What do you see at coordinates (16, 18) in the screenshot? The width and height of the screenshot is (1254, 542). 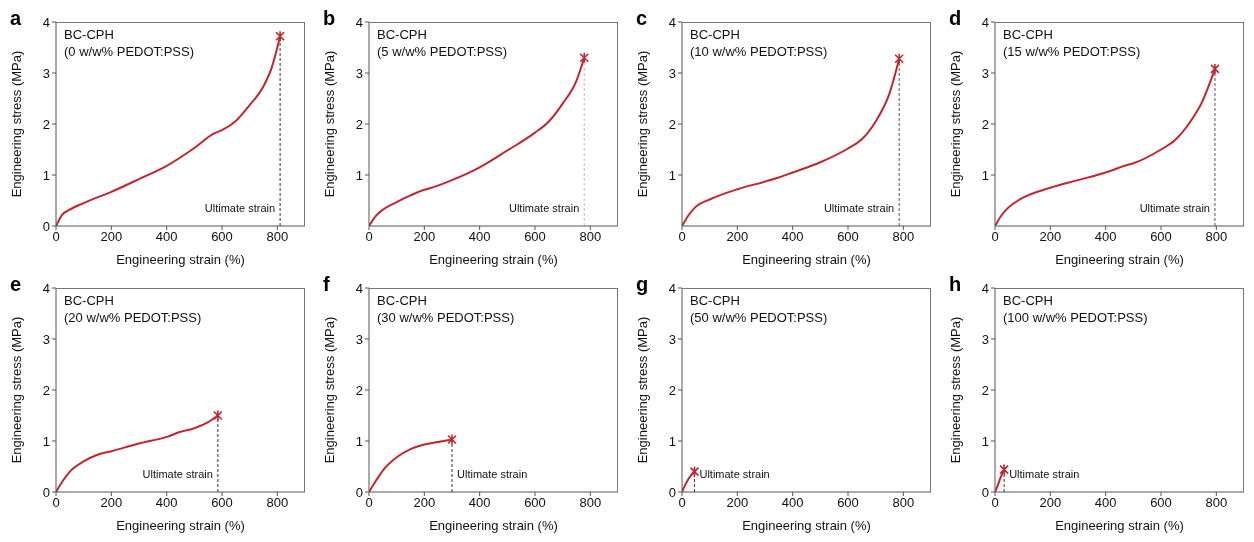 I see `chart-title: a` at bounding box center [16, 18].